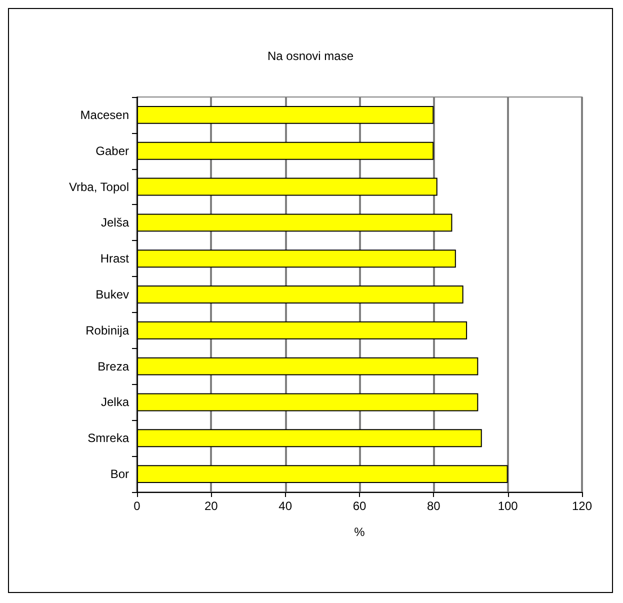  What do you see at coordinates (108, 330) in the screenshot?
I see `y-tick-label: Robinija` at bounding box center [108, 330].